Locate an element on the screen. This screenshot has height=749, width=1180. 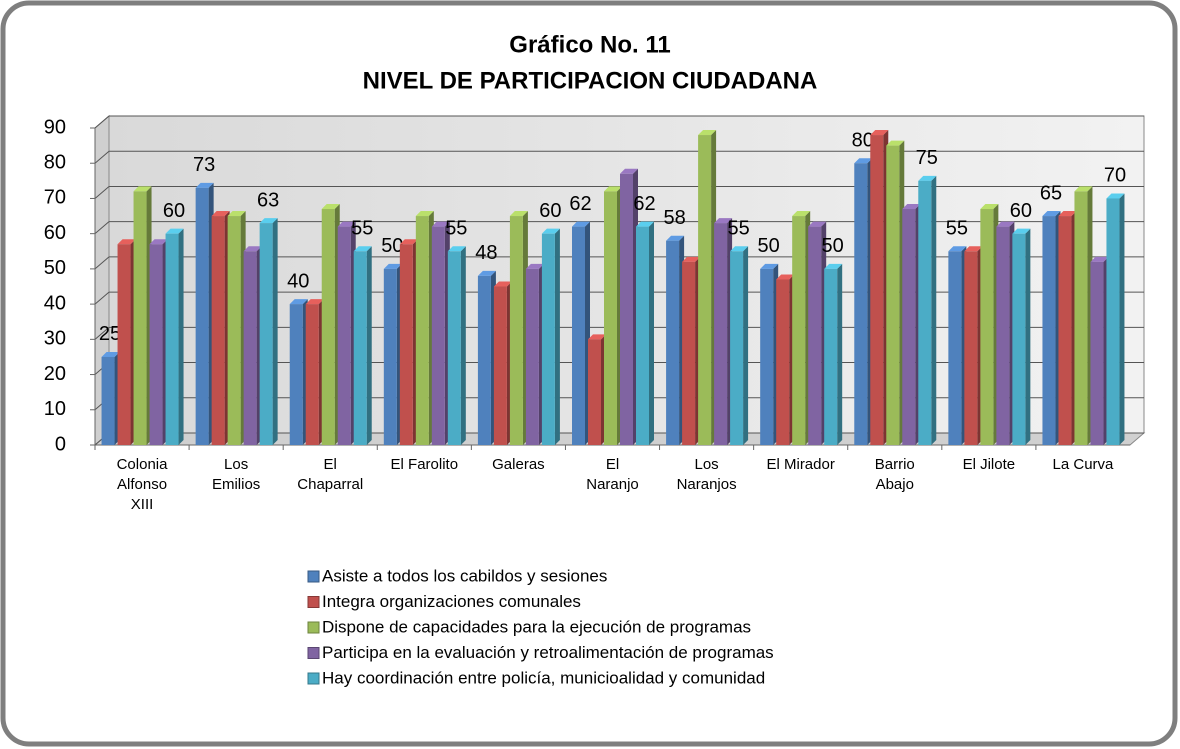
legend-label: Asiste a todos los cabildos y sesiones is located at coordinates (464, 575).